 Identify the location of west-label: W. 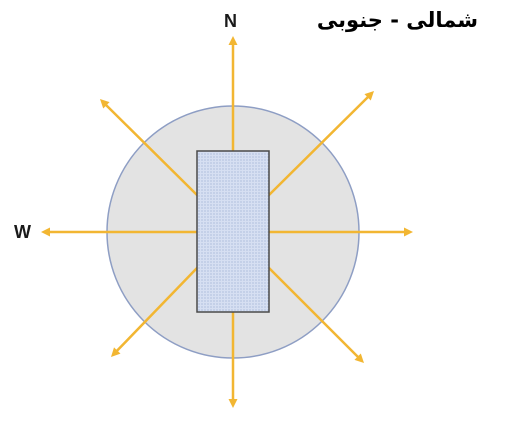
(22, 232).